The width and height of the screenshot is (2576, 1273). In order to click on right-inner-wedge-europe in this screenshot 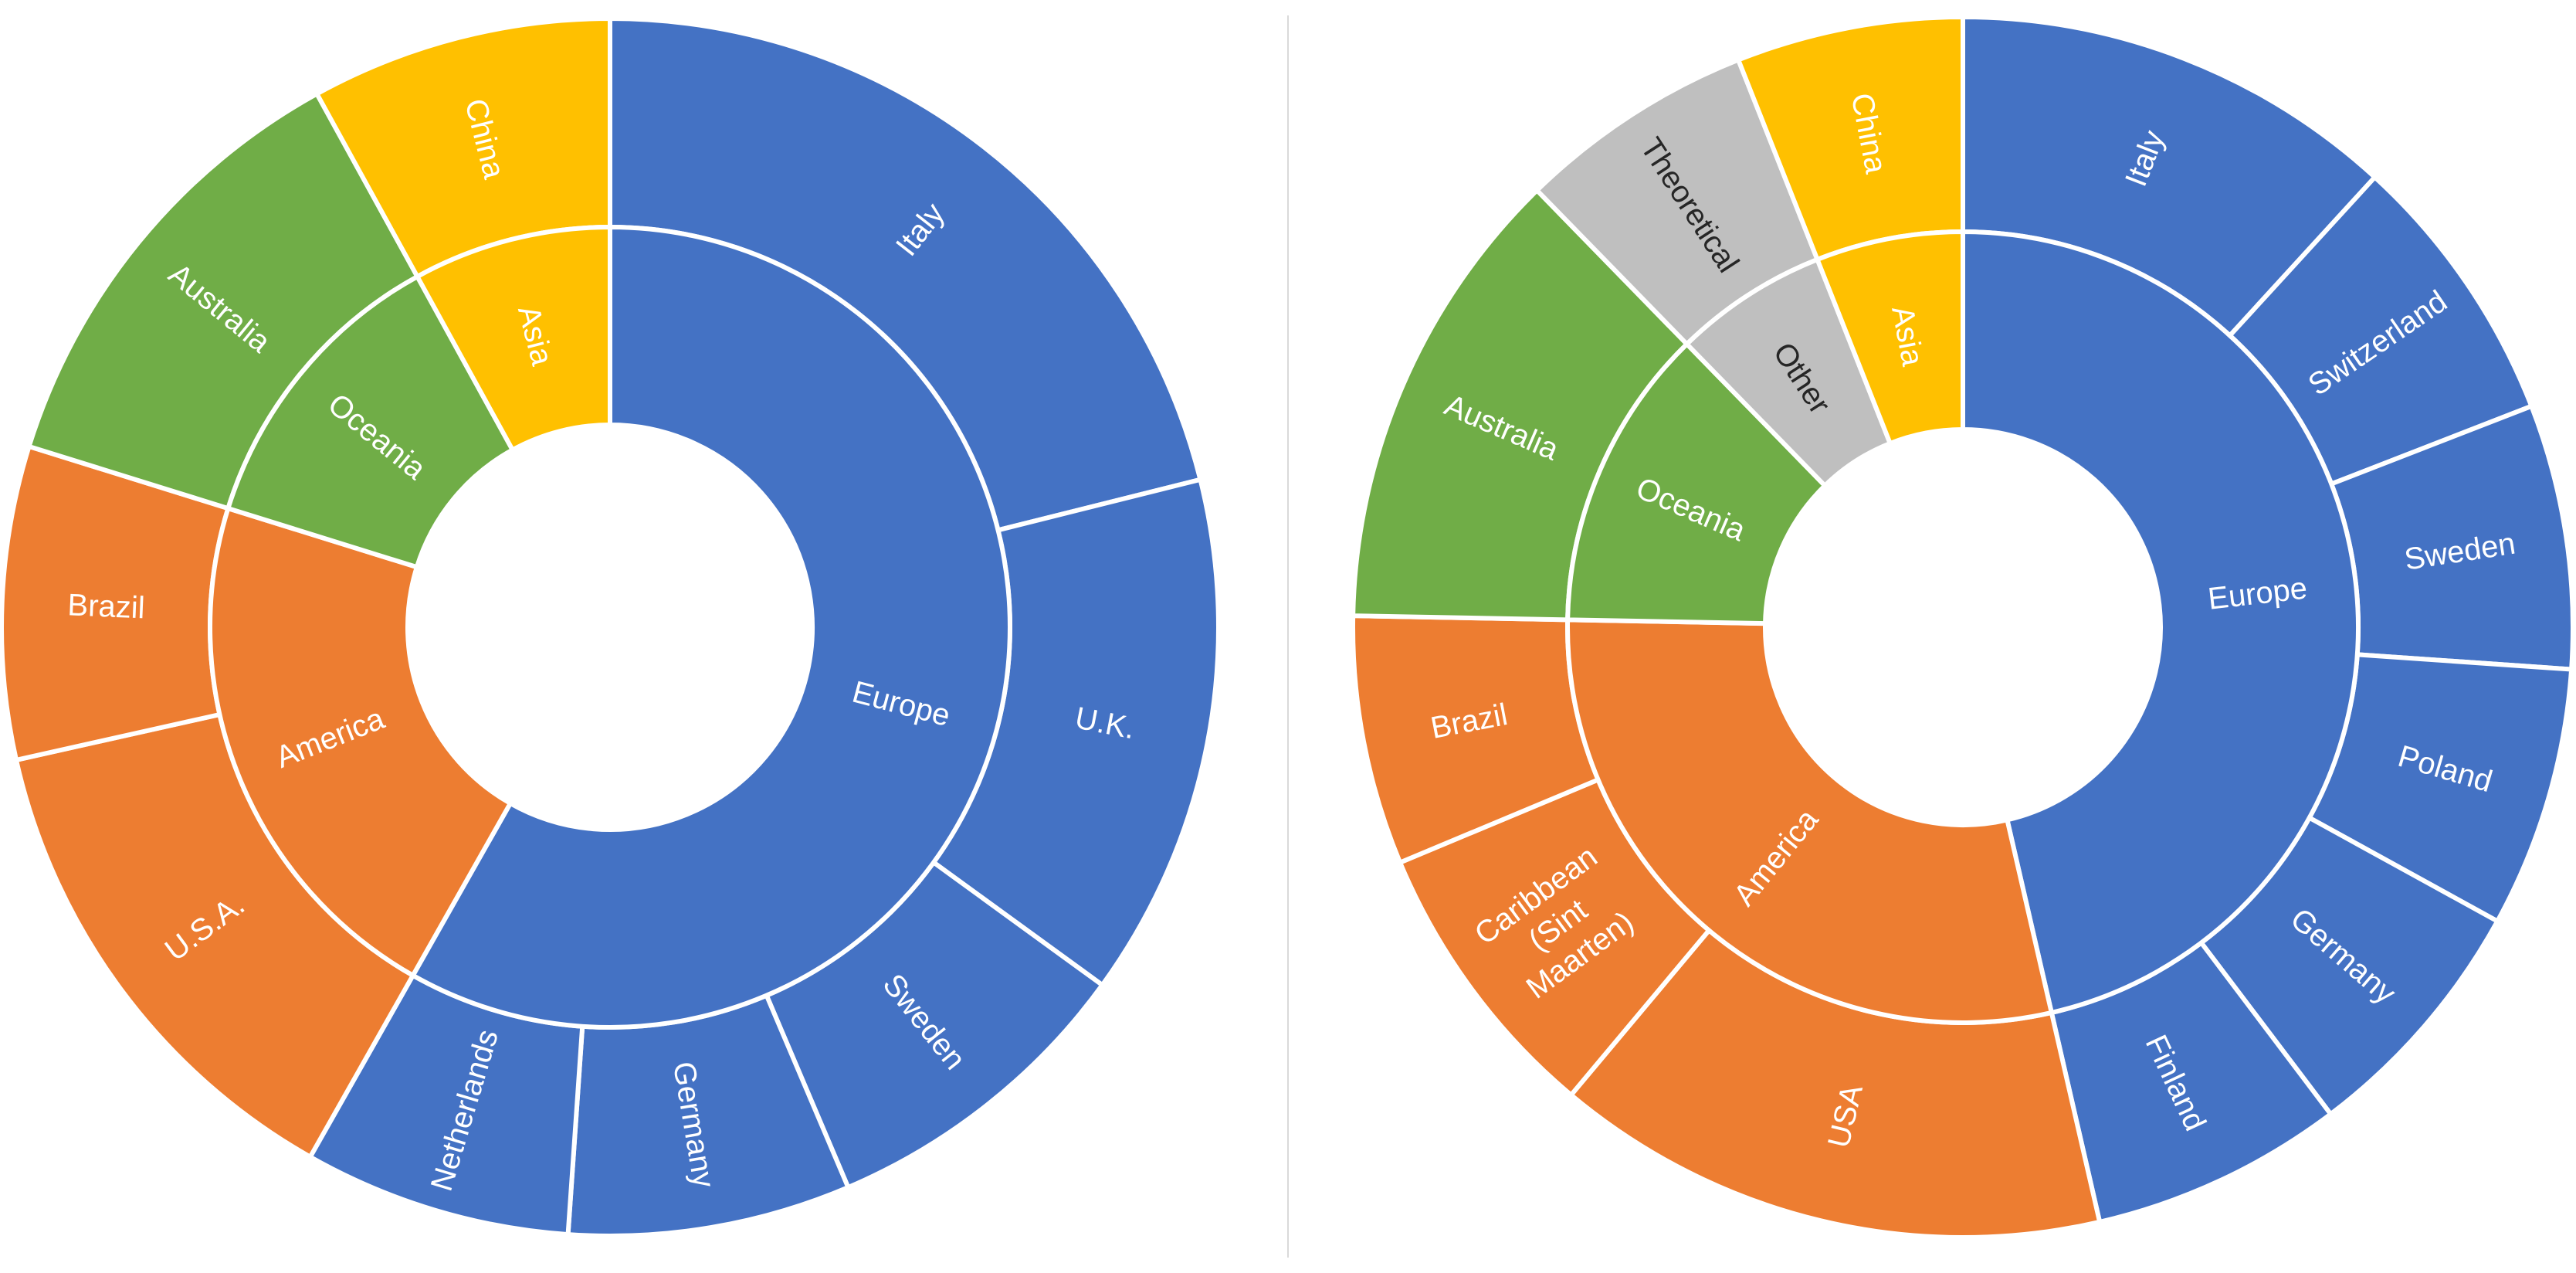, I will do `click(2161, 622)`.